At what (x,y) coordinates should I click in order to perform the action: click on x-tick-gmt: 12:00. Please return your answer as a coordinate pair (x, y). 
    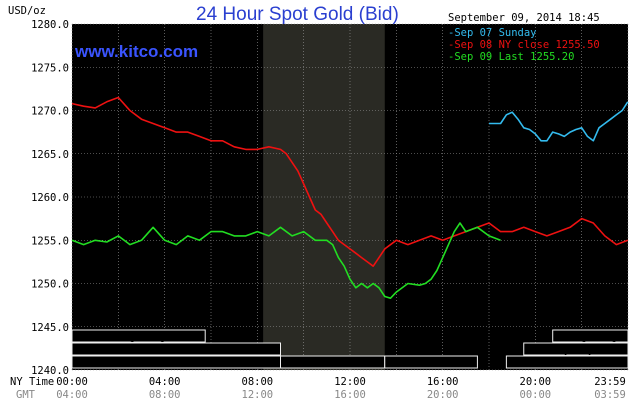
    Looking at the image, I should click on (258, 395).